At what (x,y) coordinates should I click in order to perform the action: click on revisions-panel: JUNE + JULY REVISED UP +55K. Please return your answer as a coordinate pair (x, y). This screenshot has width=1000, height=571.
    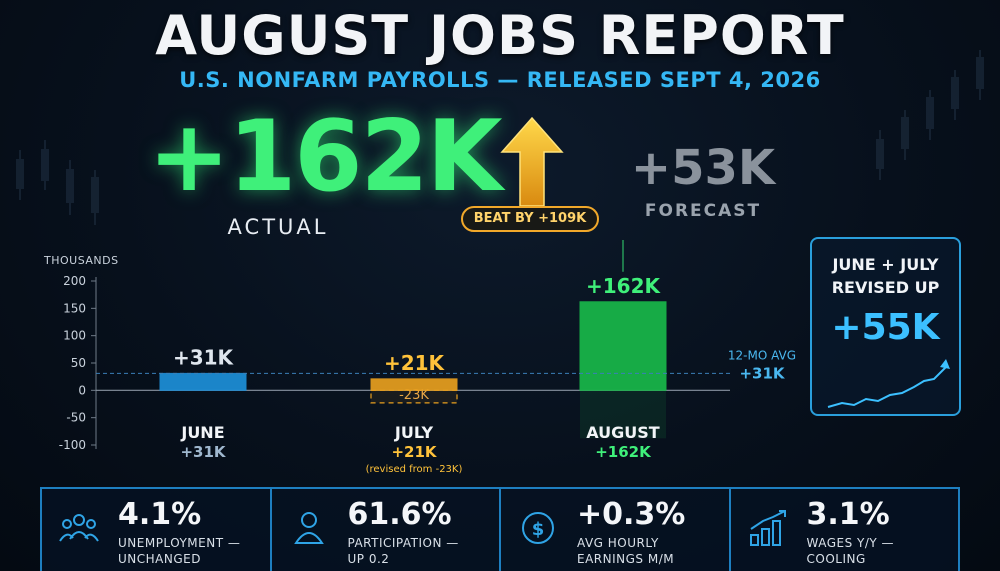
    Looking at the image, I should click on (885, 326).